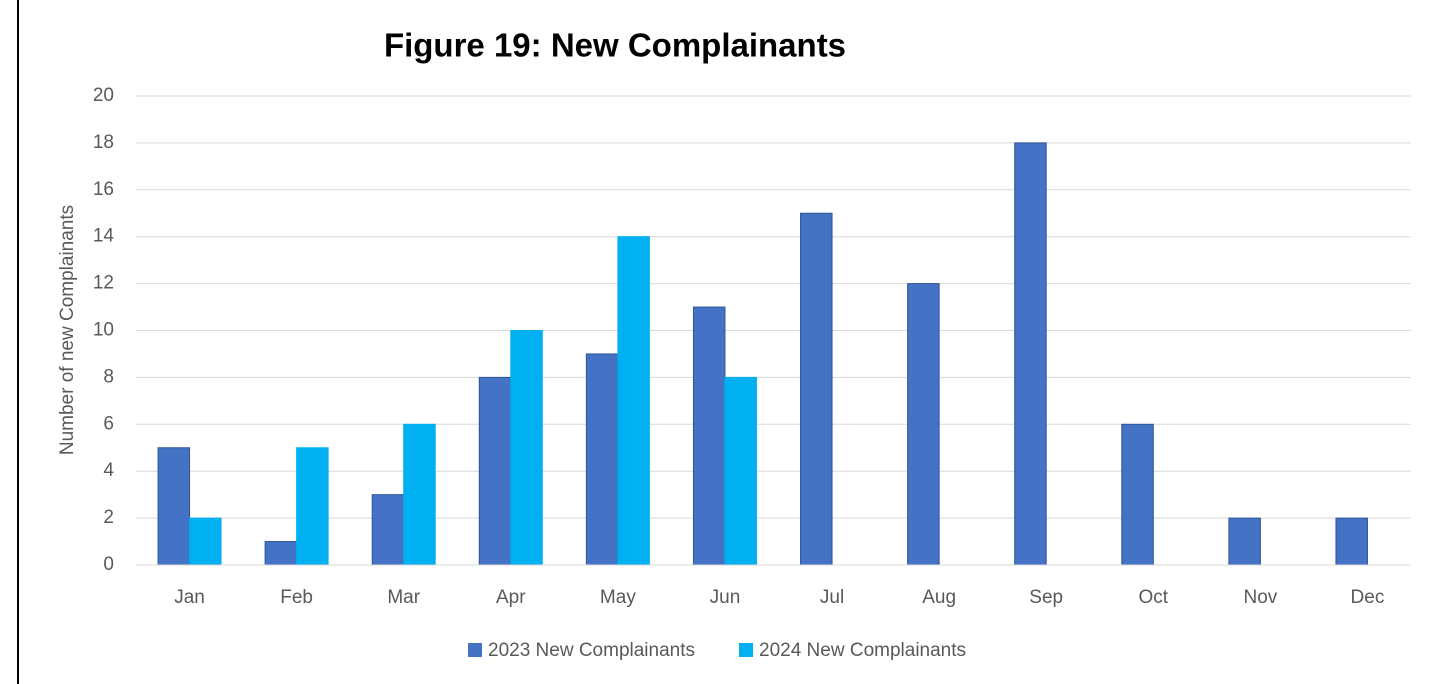 Image resolution: width=1446 pixels, height=684 pixels. I want to click on y-tick-label: 2, so click(108, 517).